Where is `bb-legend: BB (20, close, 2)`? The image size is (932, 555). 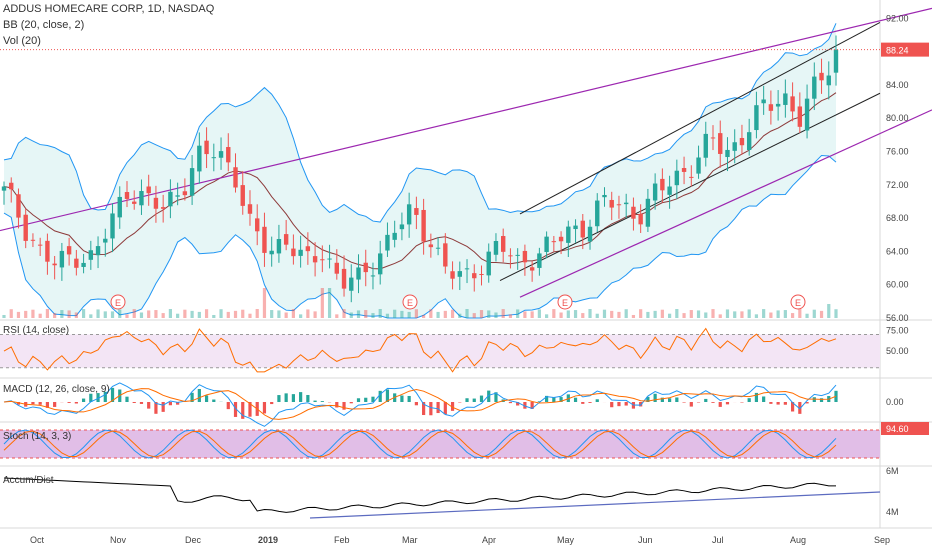
bb-legend: BB (20, close, 2) is located at coordinates (43, 25).